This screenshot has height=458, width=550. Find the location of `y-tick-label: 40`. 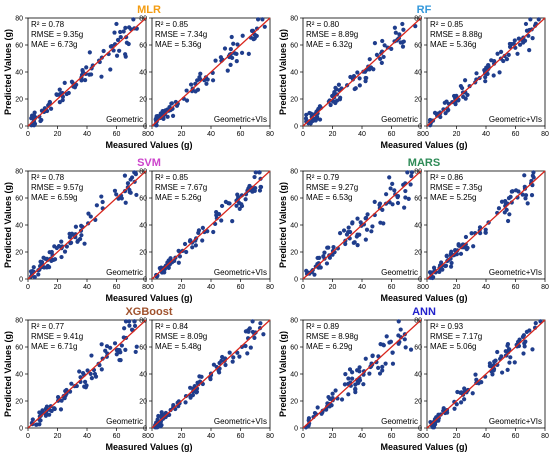

y-tick-label: 40 is located at coordinates (19, 375).